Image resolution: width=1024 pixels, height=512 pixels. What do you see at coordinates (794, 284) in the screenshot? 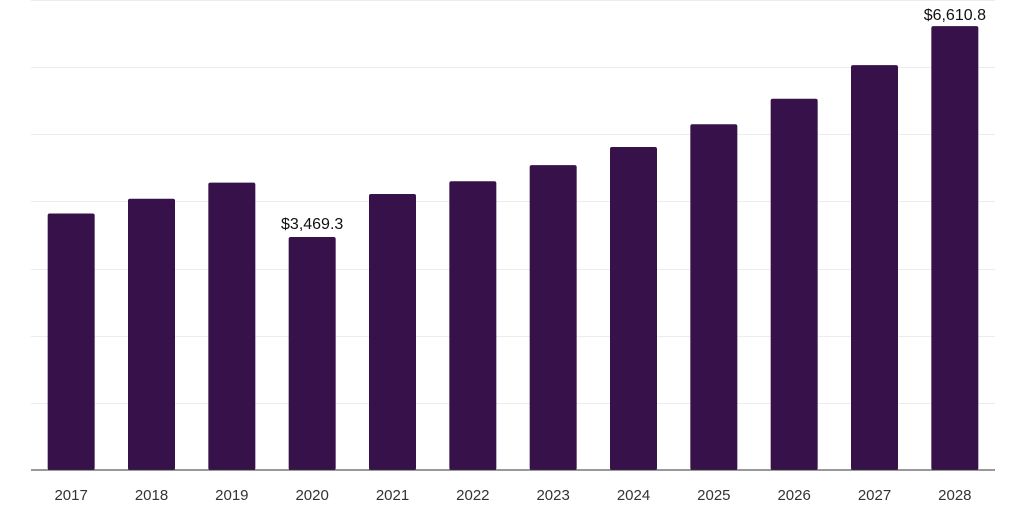
I see `bar-2026` at bounding box center [794, 284].